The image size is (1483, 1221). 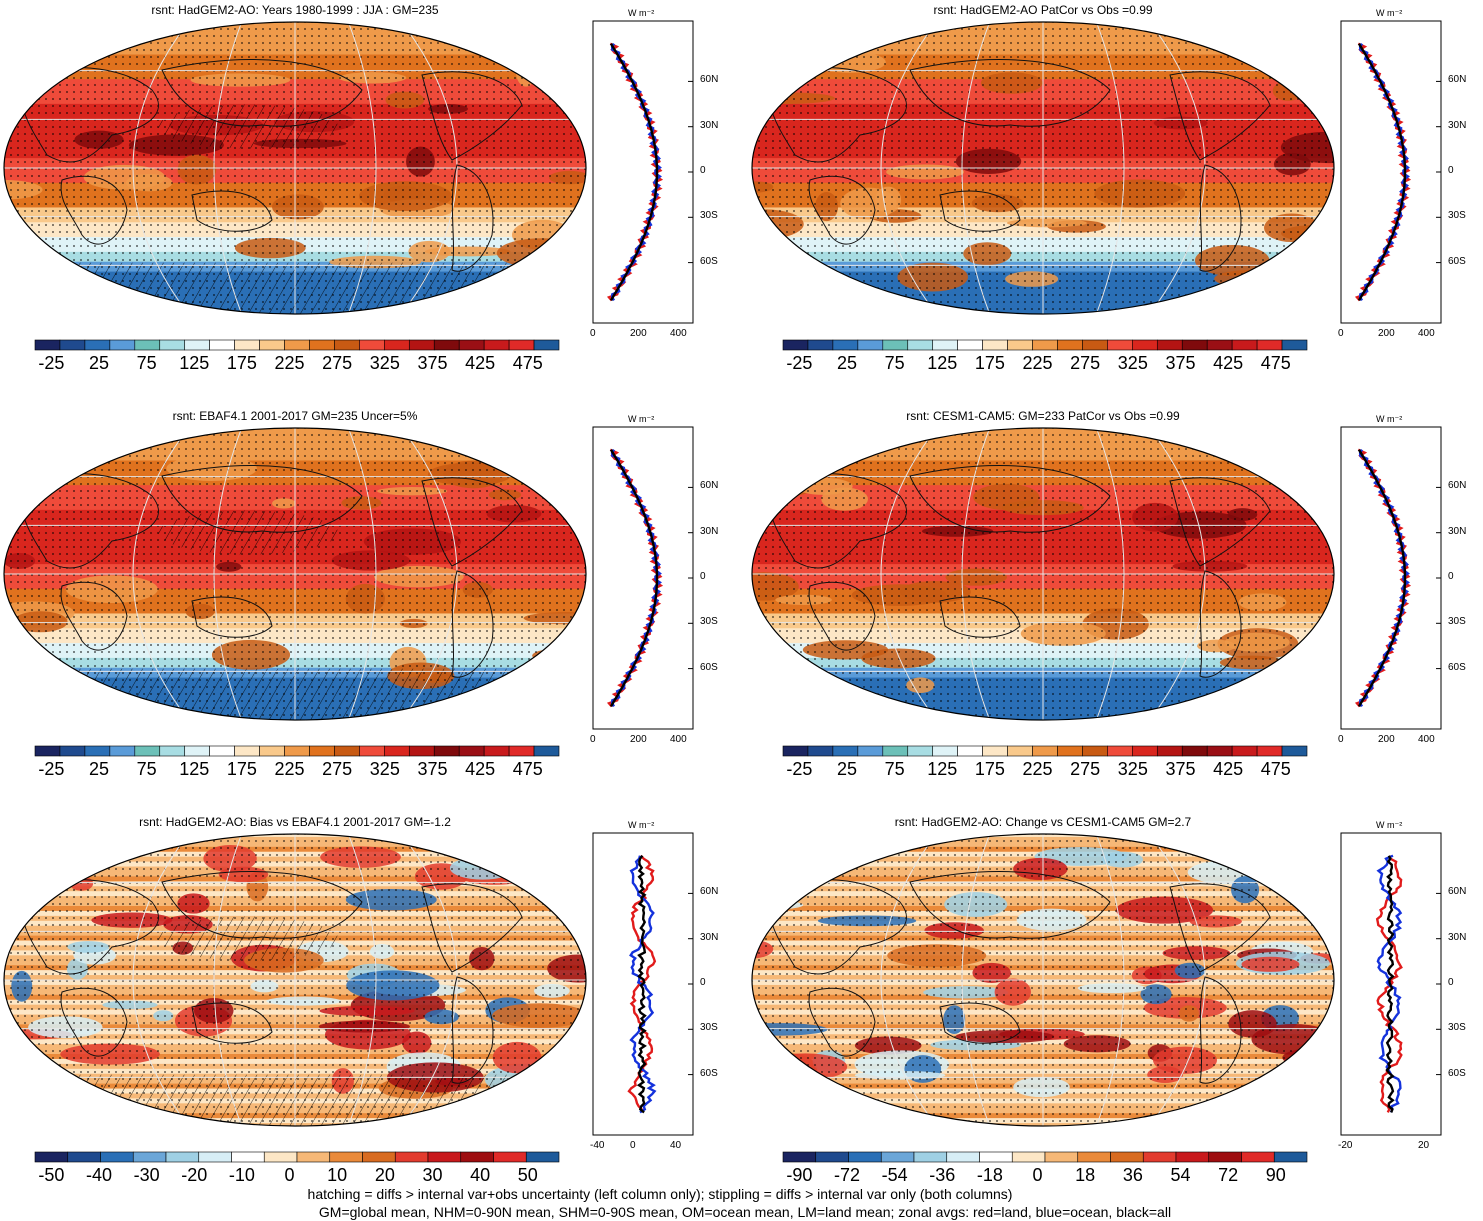 What do you see at coordinates (1228, 1175) in the screenshot?
I see `colorbar-label: 72` at bounding box center [1228, 1175].